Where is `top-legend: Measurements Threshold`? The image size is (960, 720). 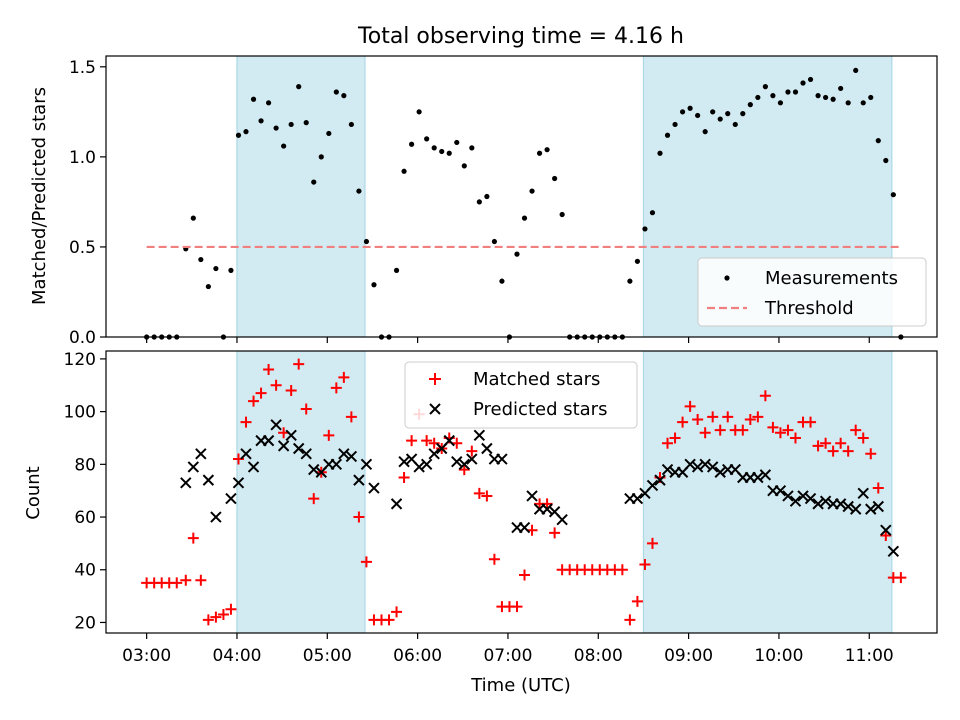
top-legend: Measurements Threshold is located at coordinates (812, 292).